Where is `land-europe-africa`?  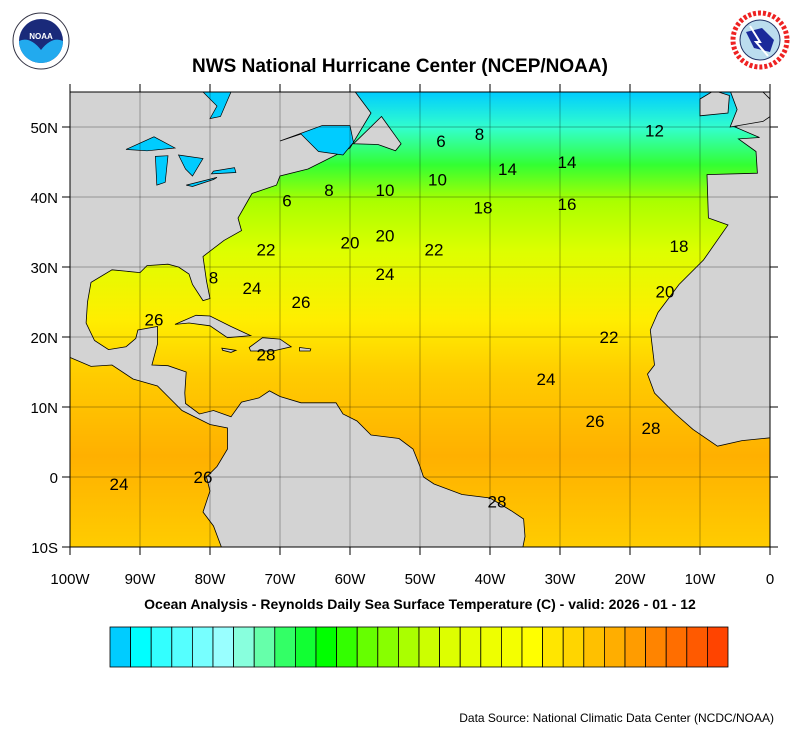
land-europe-africa is located at coordinates (708, 269).